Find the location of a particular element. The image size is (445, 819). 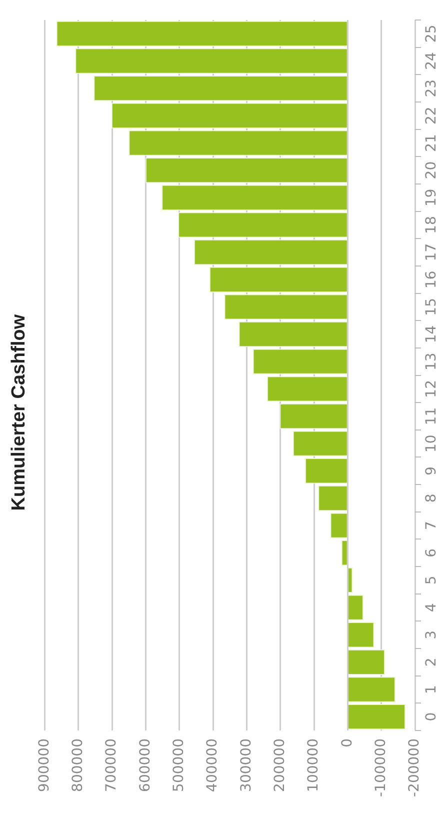

x-tick-label: 900000 is located at coordinates (44, 765).